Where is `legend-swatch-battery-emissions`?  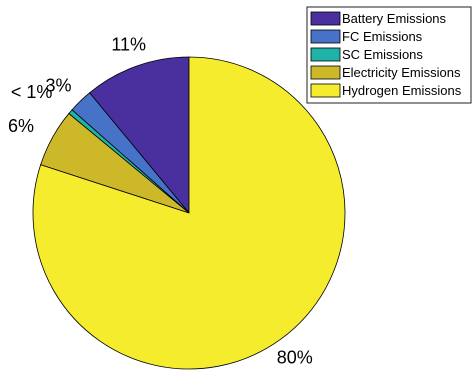 legend-swatch-battery-emissions is located at coordinates (325, 18).